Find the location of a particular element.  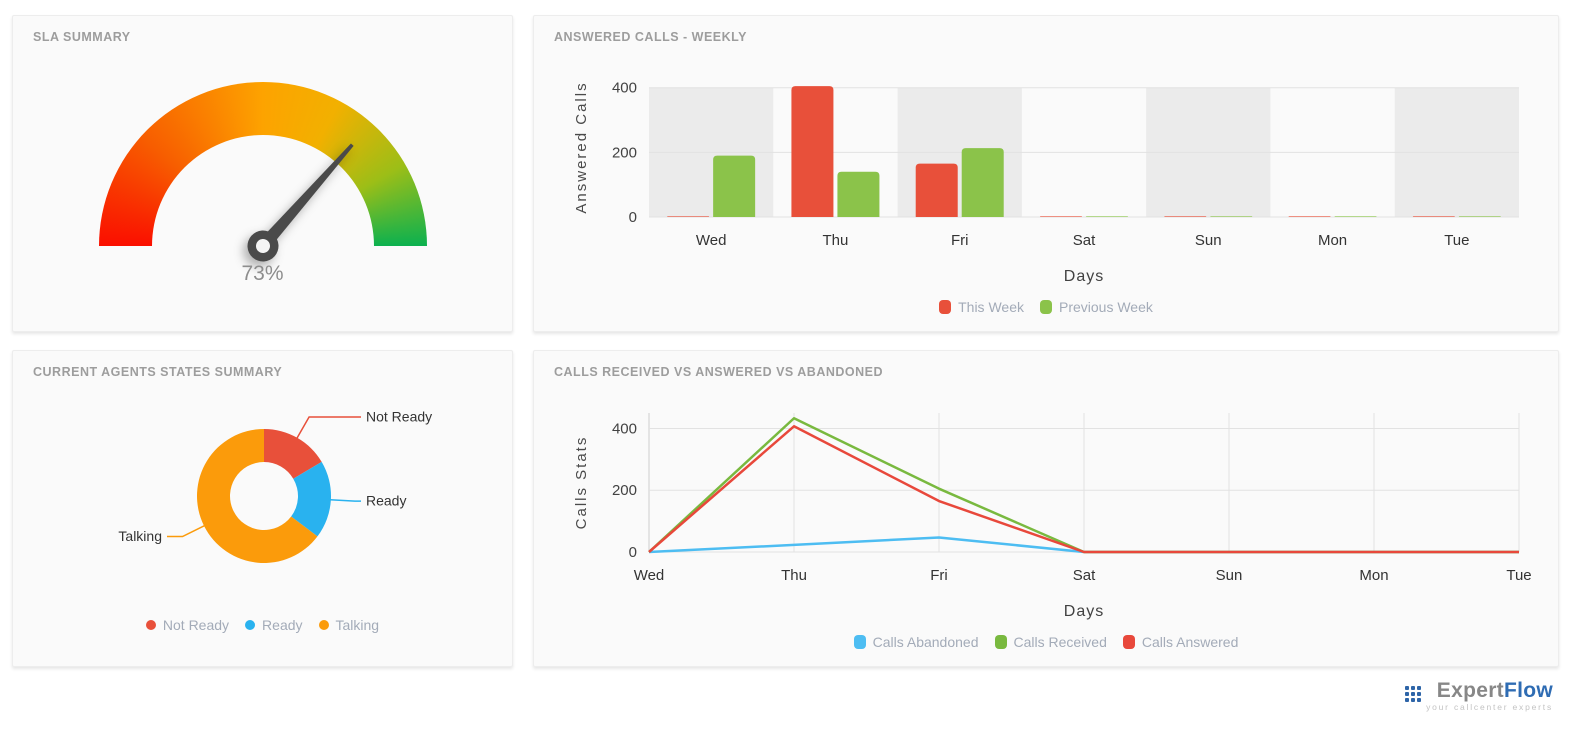

legend-item-talking: Talking is located at coordinates (349, 625).